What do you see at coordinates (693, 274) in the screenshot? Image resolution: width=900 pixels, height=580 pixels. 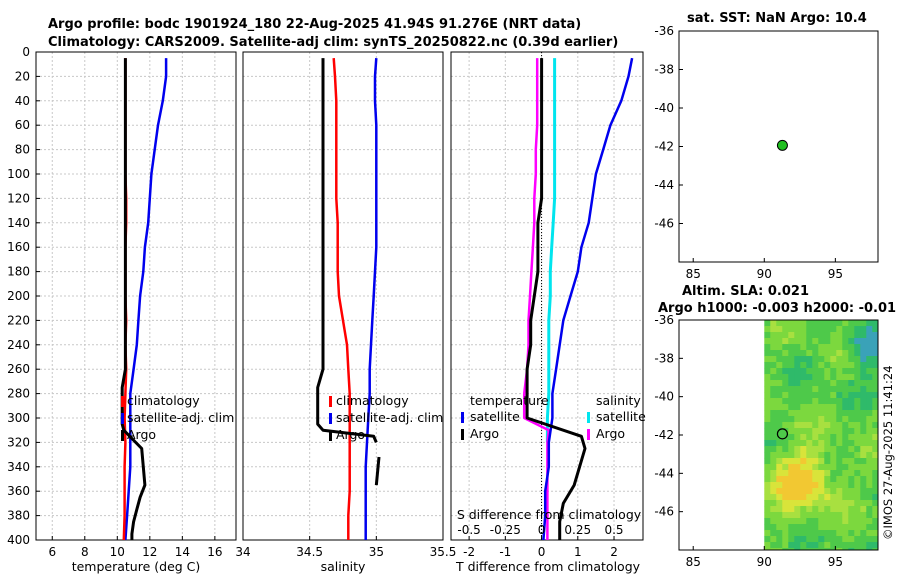 I see `map-x-tick-label: 85` at bounding box center [693, 274].